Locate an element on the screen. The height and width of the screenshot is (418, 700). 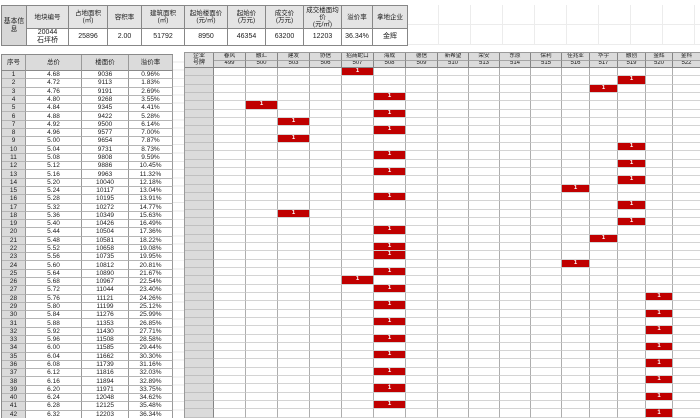
round-index-cell: 5 is located at coordinates (14, 108).